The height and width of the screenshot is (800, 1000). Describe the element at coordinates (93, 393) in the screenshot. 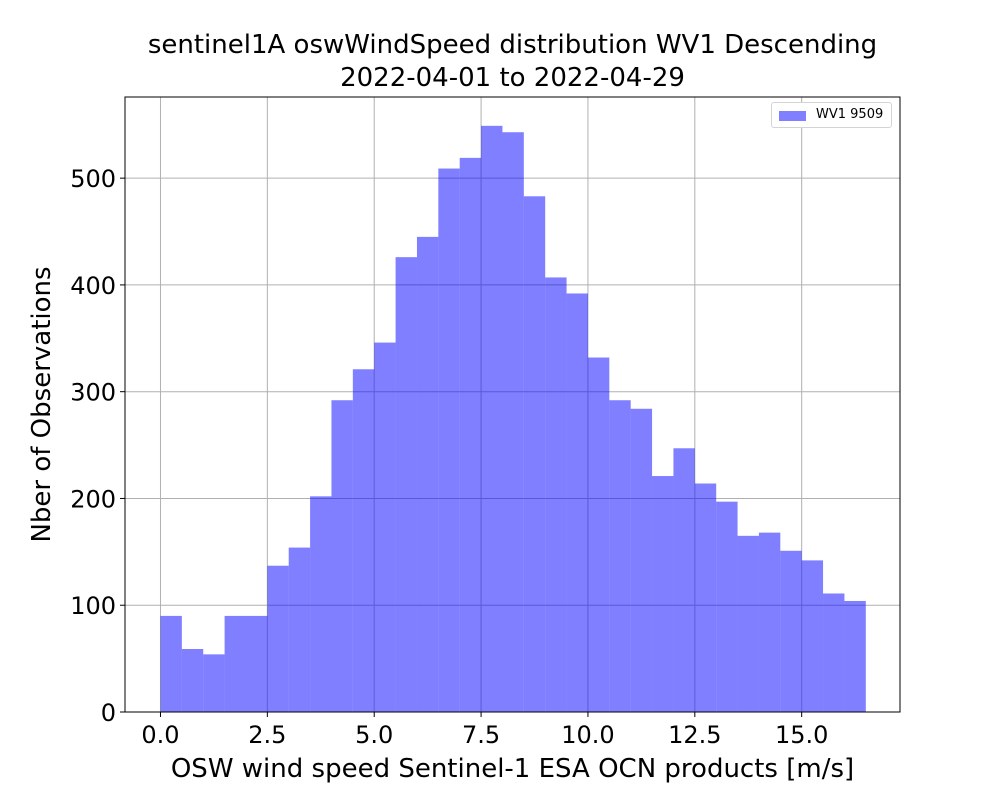

I see `y-tick-label: 300` at that location.